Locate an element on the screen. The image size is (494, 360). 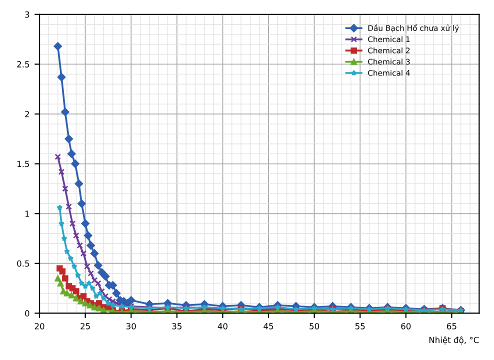
x-tick-label: 20 is located at coordinates (39, 326).